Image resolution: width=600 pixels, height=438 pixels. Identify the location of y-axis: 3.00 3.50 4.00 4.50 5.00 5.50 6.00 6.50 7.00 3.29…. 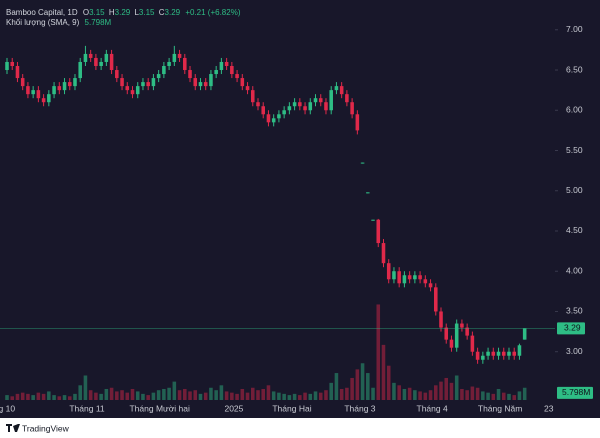
(574, 211).